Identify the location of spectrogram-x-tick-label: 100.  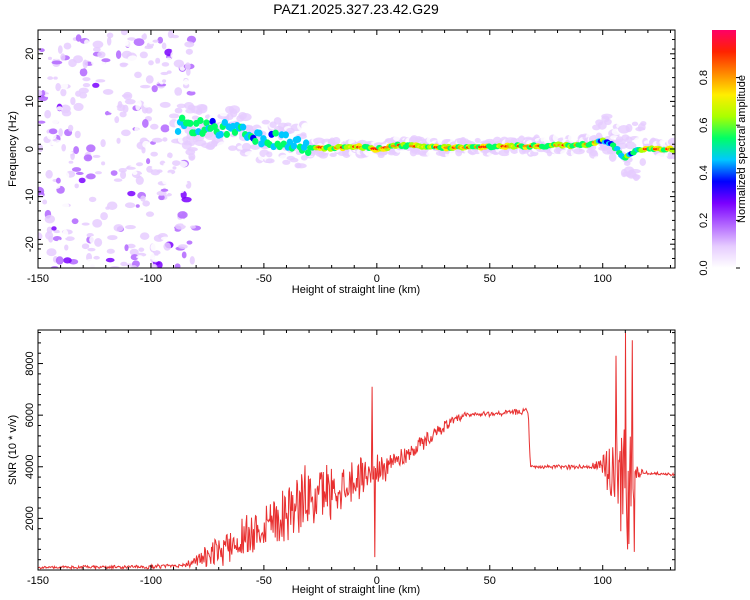
(603, 279).